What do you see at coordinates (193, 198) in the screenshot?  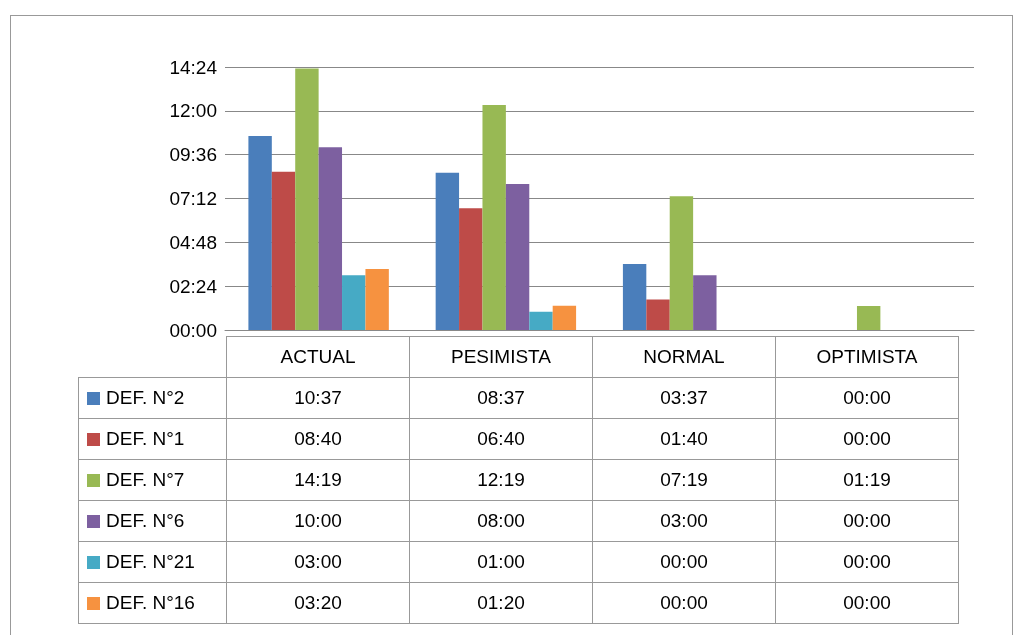 I see `y-tick-label: 07:12` at bounding box center [193, 198].